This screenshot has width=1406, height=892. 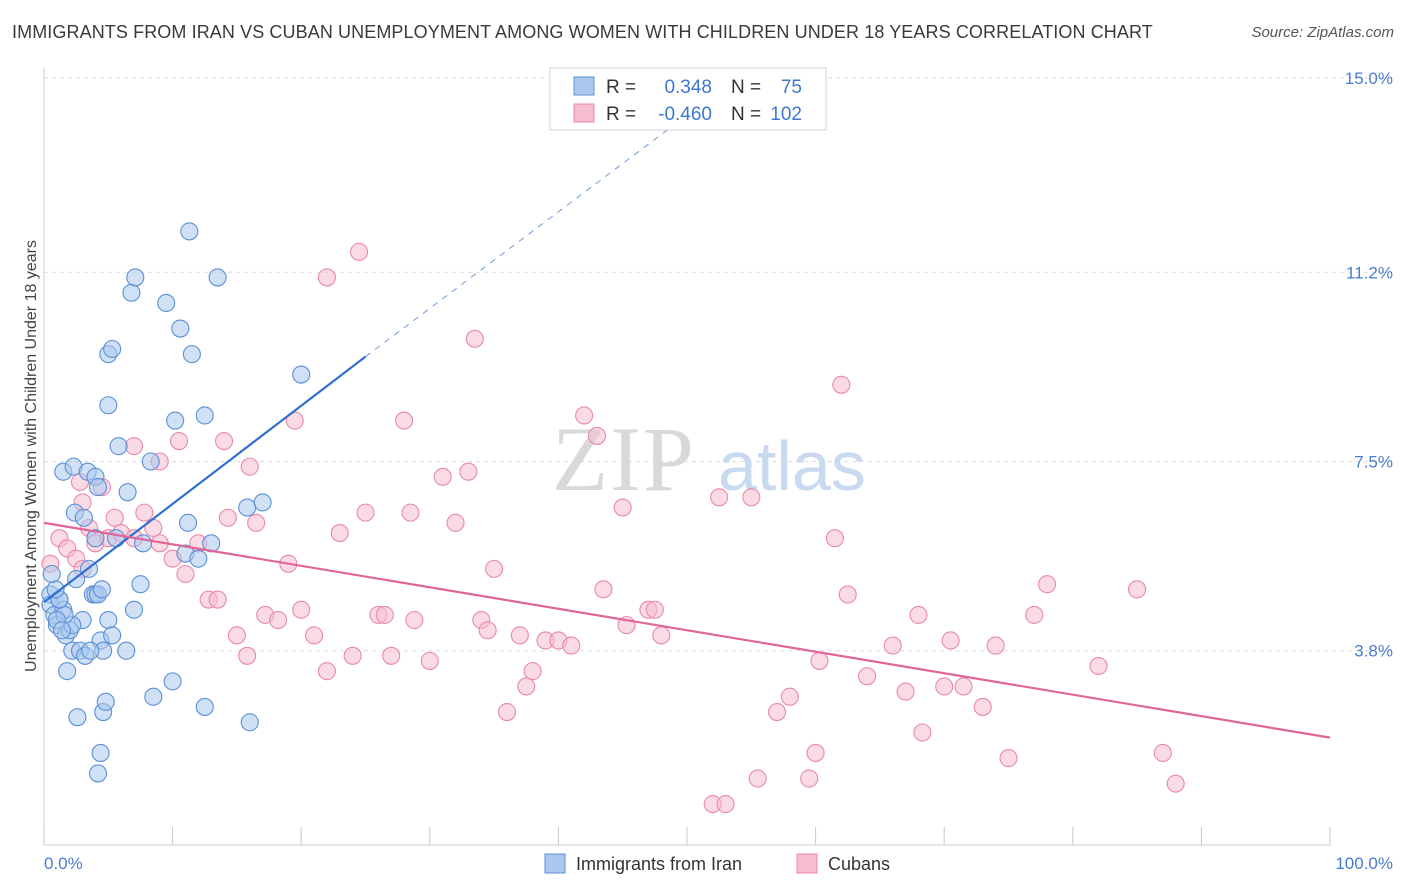 What do you see at coordinates (859, 864) in the screenshot?
I see `bottom-legend-cuban-label: Cubans` at bounding box center [859, 864].